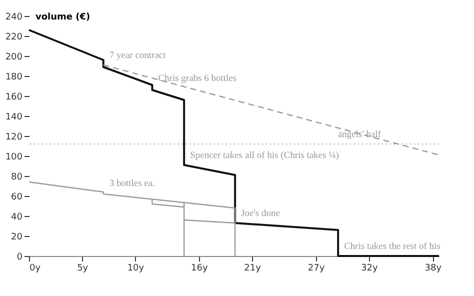 The height and width of the screenshot is (296, 474). I want to click on y-tick-label: 220, so click(14, 37).